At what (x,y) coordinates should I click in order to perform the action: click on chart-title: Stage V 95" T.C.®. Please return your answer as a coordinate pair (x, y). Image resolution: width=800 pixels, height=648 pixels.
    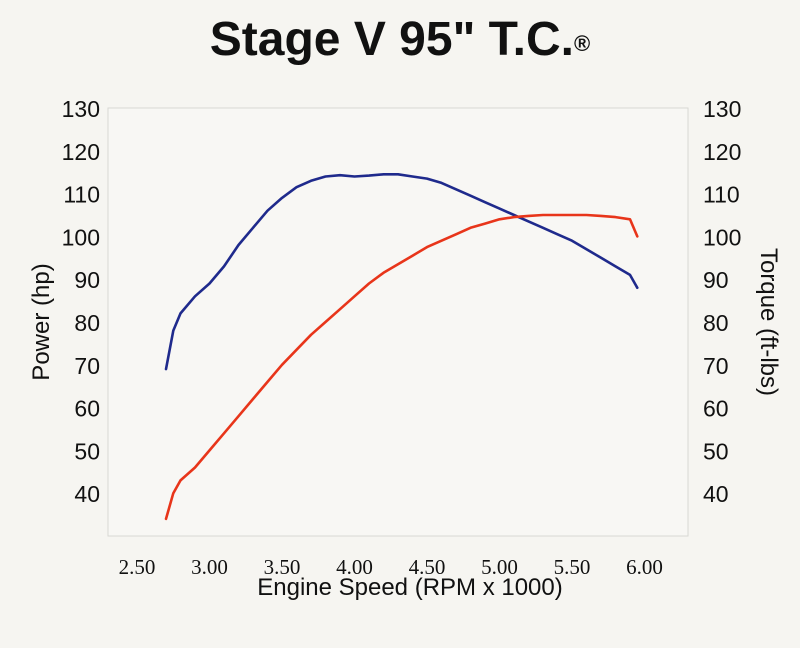
    Looking at the image, I should click on (400, 39).